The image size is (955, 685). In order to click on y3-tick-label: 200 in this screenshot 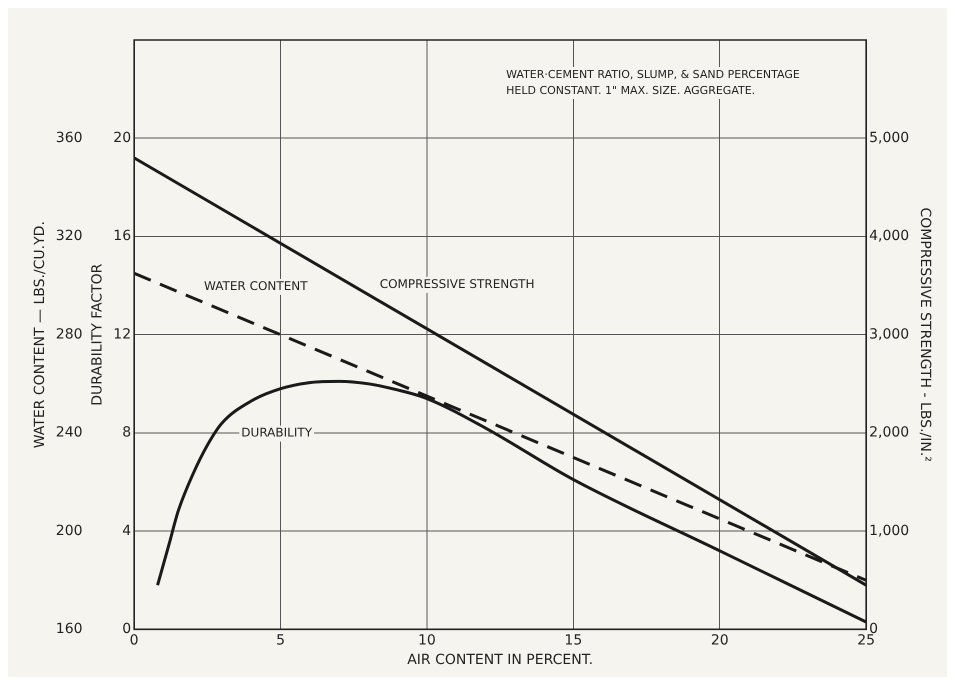, I will do `click(69, 530)`.